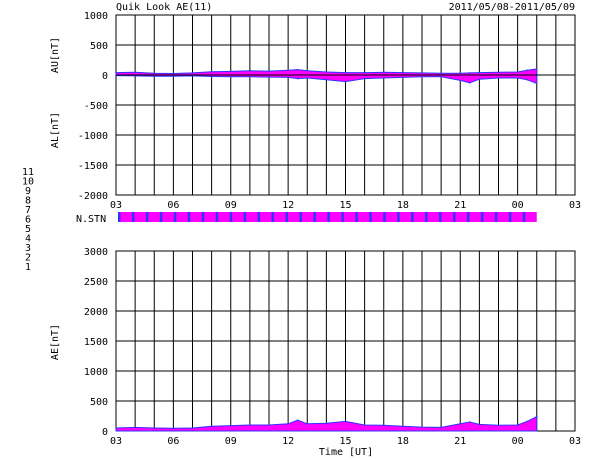  Describe the element at coordinates (518, 205) in the screenshot. I see `au-al-x-tick-label: 00` at that location.